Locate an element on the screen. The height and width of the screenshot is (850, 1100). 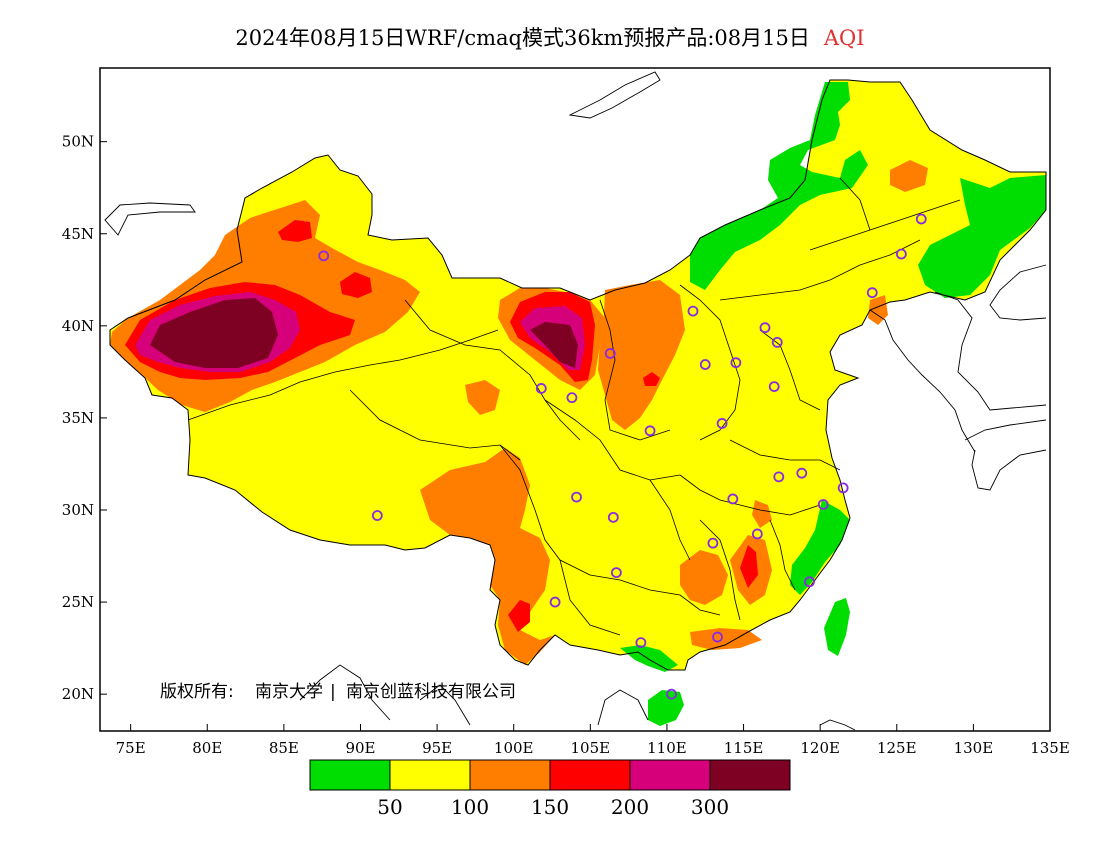
region-orange-qinghai-patch is located at coordinates (482, 397).